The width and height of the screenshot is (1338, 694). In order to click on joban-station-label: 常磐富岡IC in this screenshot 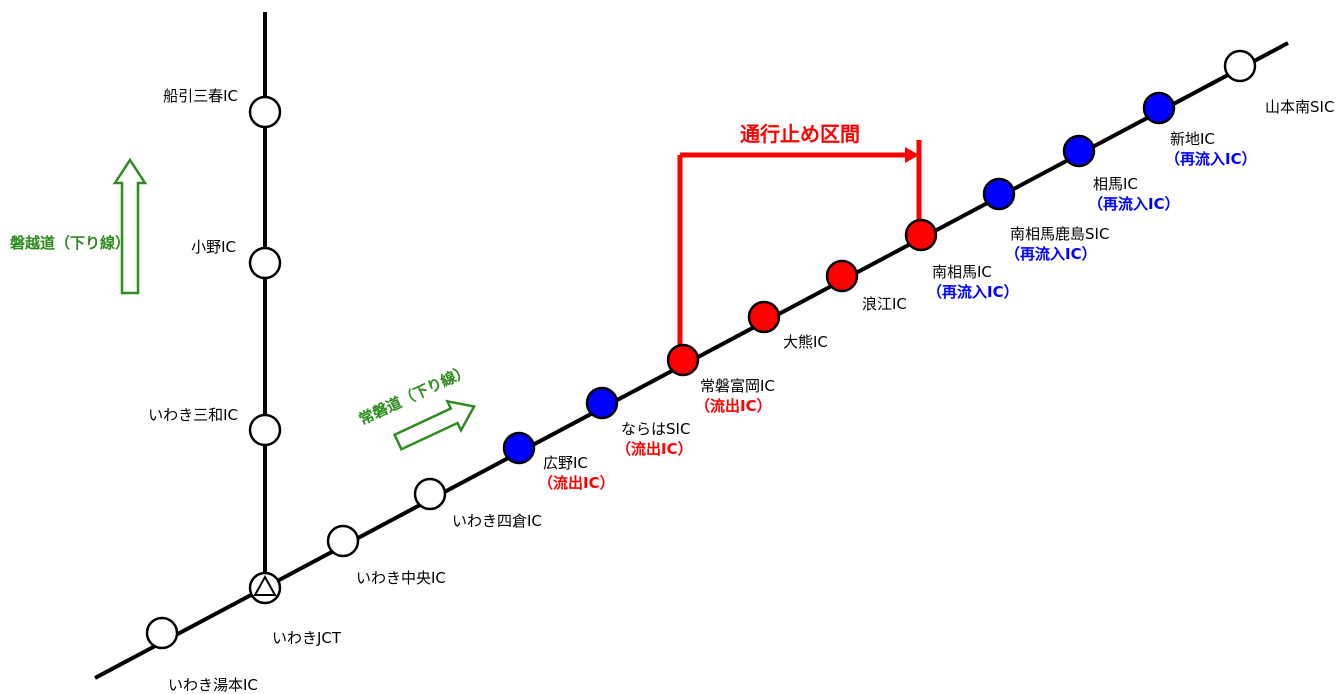, I will do `click(737, 386)`.